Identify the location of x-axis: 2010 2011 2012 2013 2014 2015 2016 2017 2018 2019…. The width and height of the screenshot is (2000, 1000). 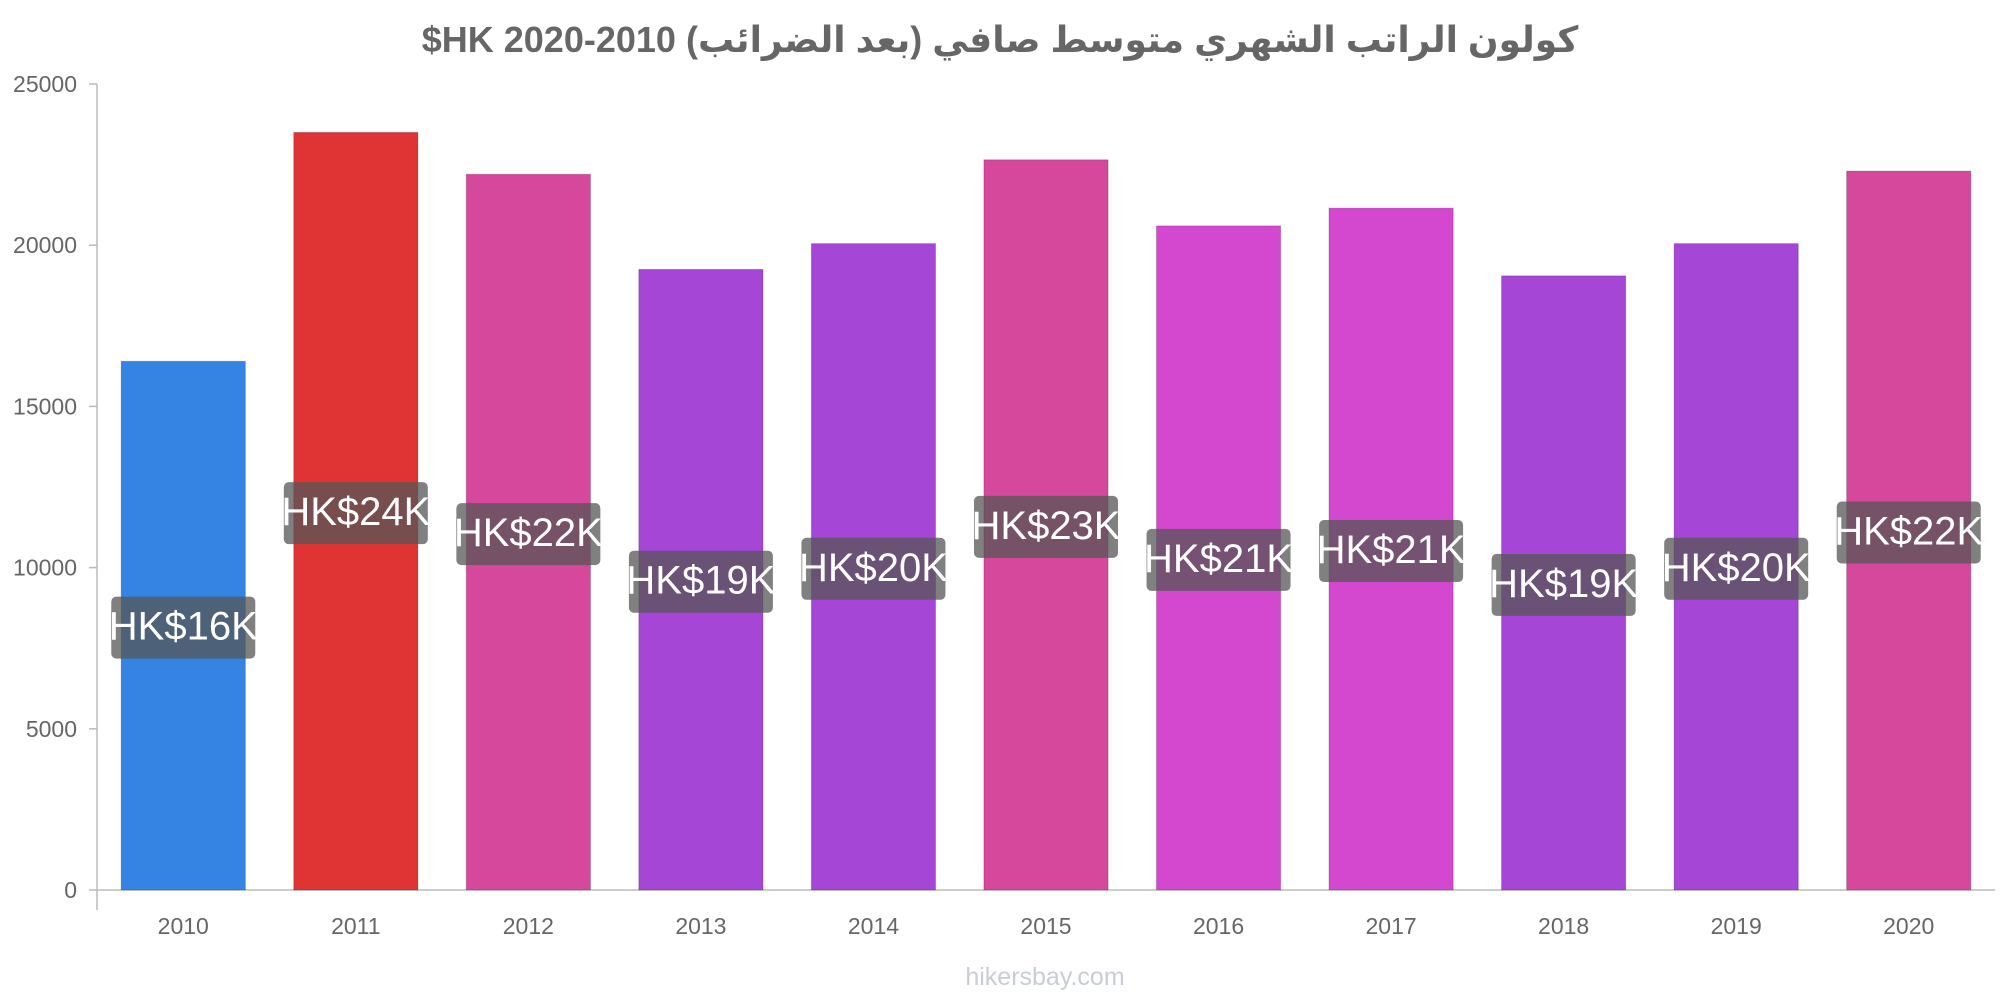
(1046, 914).